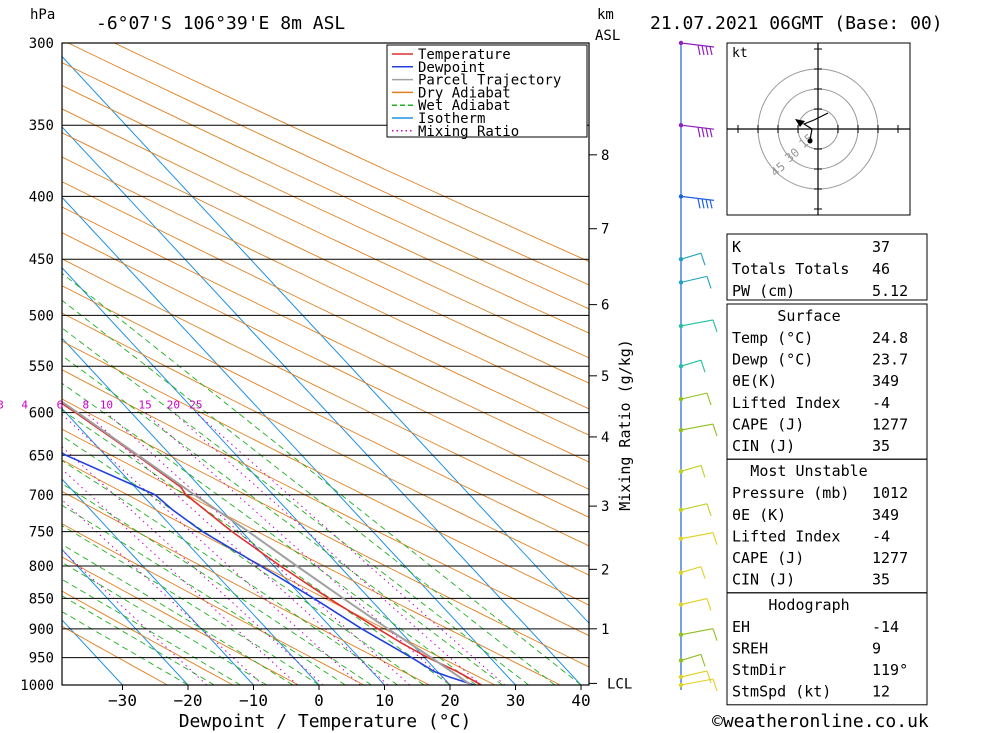 The height and width of the screenshot is (733, 1000). What do you see at coordinates (763, 291) in the screenshot?
I see `index-label: PW (cm)` at bounding box center [763, 291].